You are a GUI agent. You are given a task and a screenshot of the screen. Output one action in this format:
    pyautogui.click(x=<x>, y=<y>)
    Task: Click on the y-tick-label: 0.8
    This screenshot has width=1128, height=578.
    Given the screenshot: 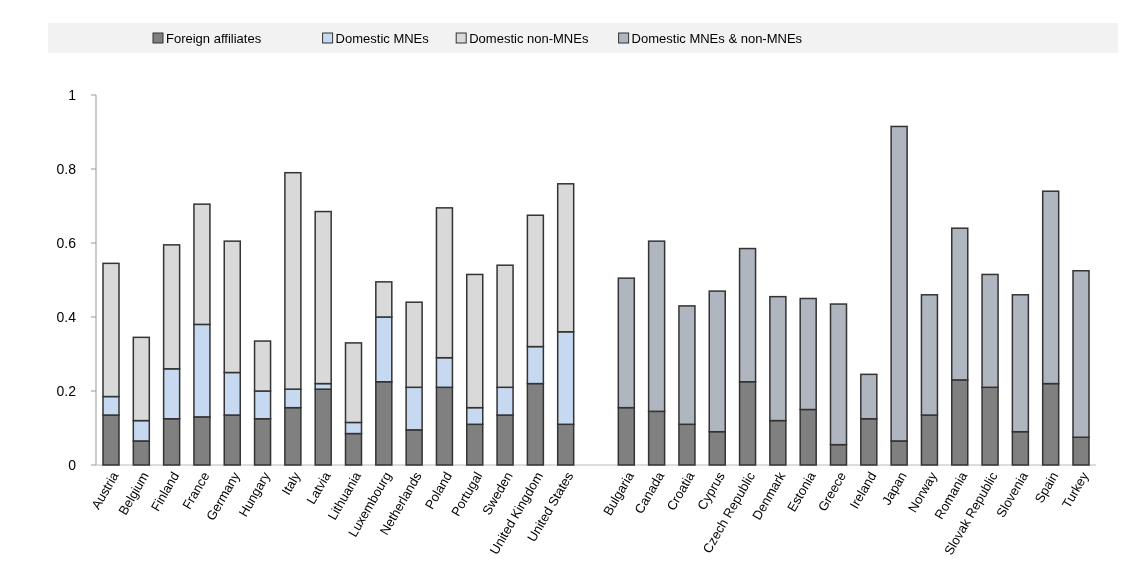 What is the action you would take?
    pyautogui.click(x=66, y=169)
    